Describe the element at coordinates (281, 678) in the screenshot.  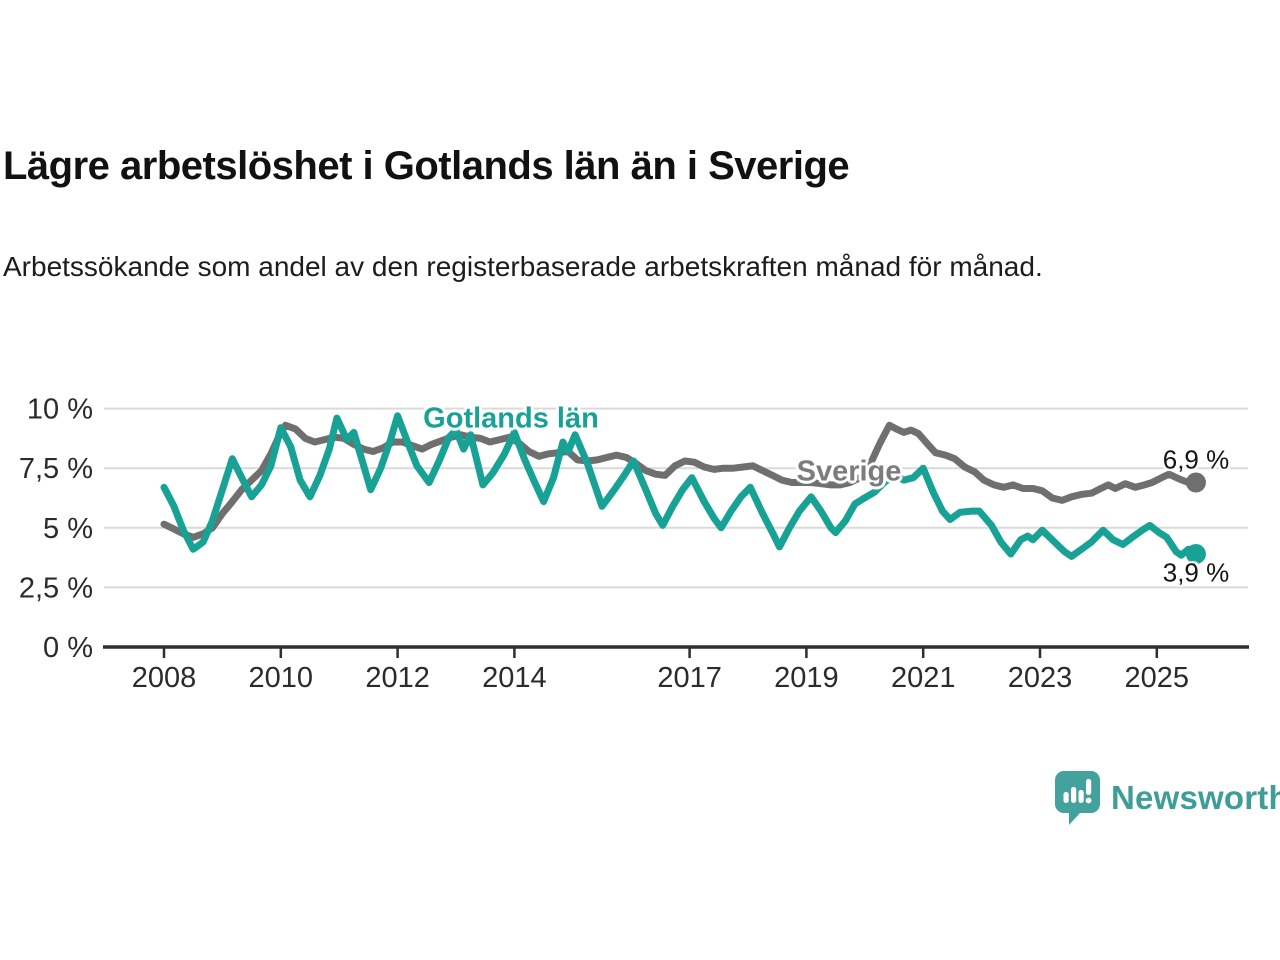
I see `x-tick-label: 2010` at that location.